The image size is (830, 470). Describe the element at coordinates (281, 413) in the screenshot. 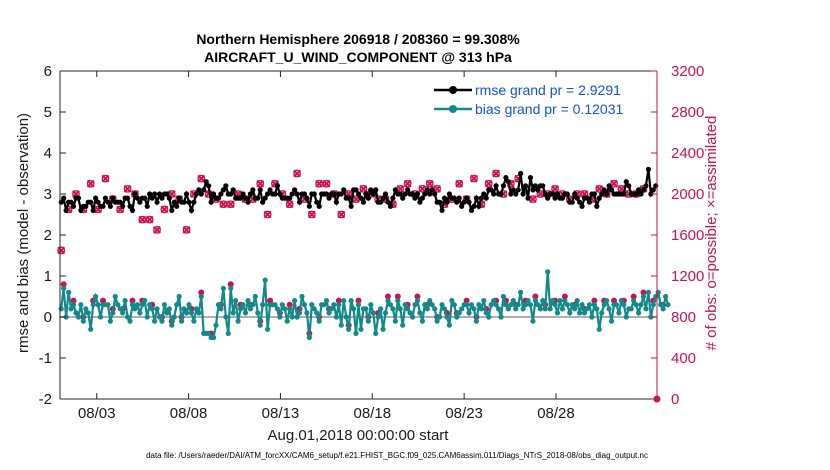

I see `x-tick-label: 08/13` at that location.